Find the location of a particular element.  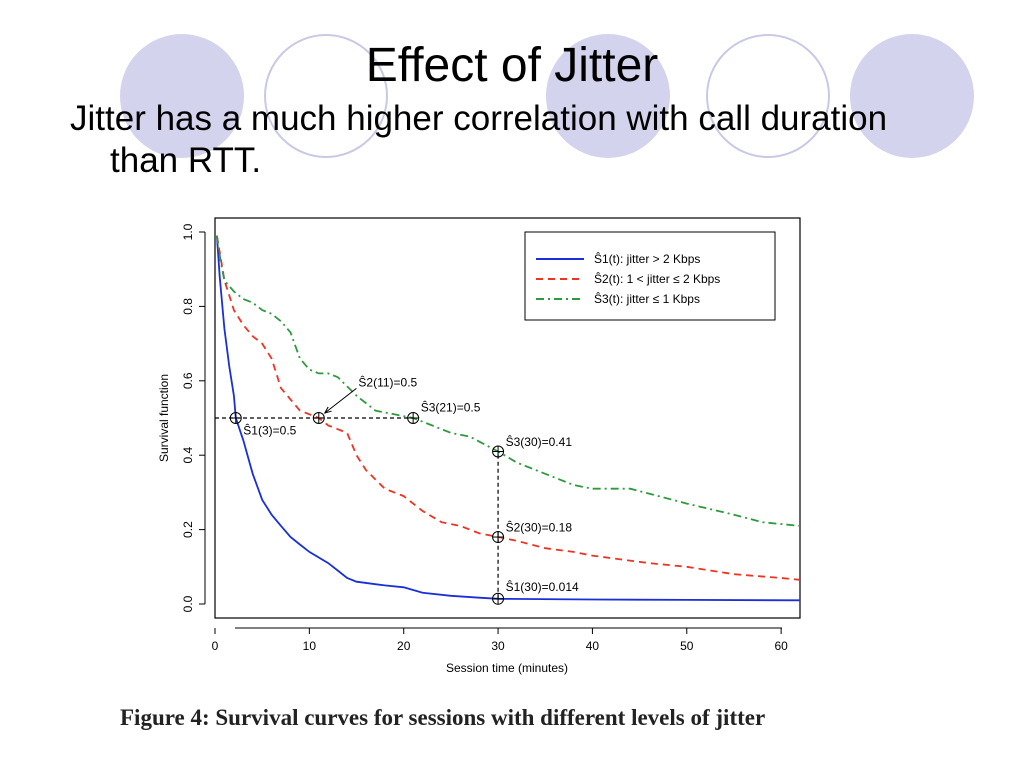

y-tick-label: 0.8 is located at coordinates (188, 306).